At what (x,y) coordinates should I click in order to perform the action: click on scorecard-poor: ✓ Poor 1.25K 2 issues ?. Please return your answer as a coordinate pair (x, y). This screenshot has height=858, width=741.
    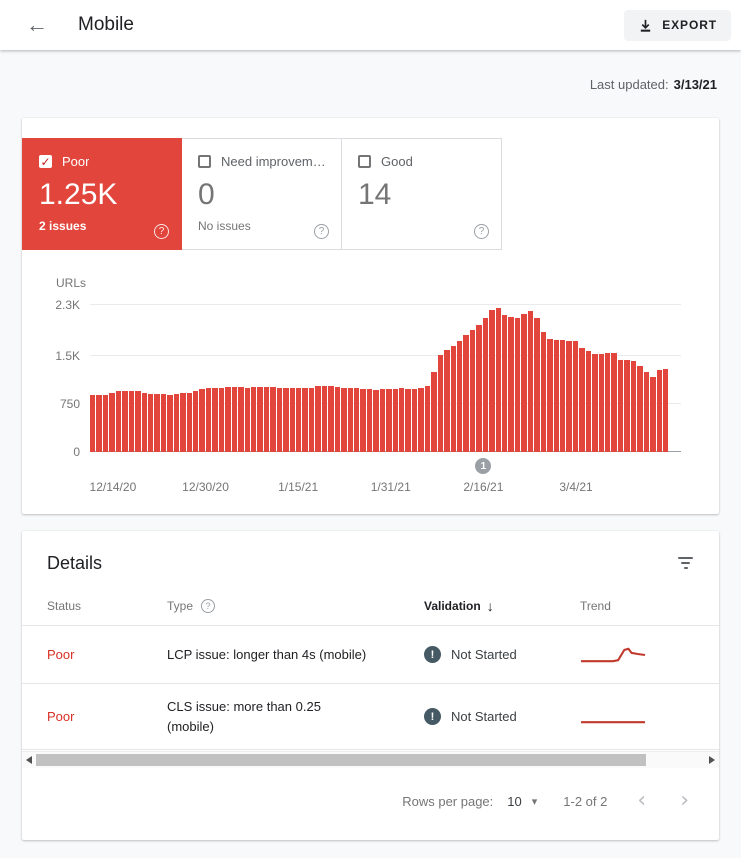
    Looking at the image, I should click on (102, 194).